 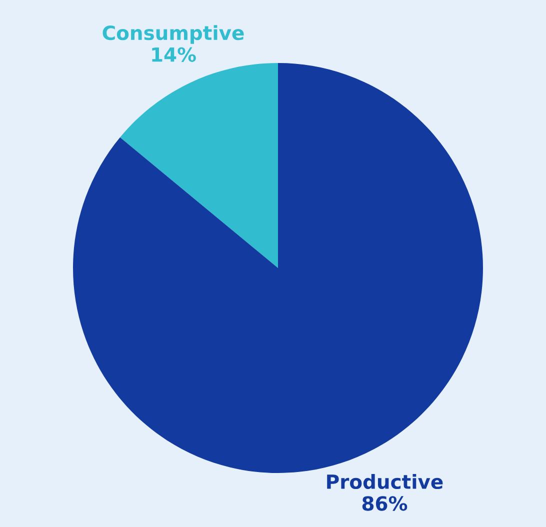 I want to click on pie-slice, so click(x=199, y=165).